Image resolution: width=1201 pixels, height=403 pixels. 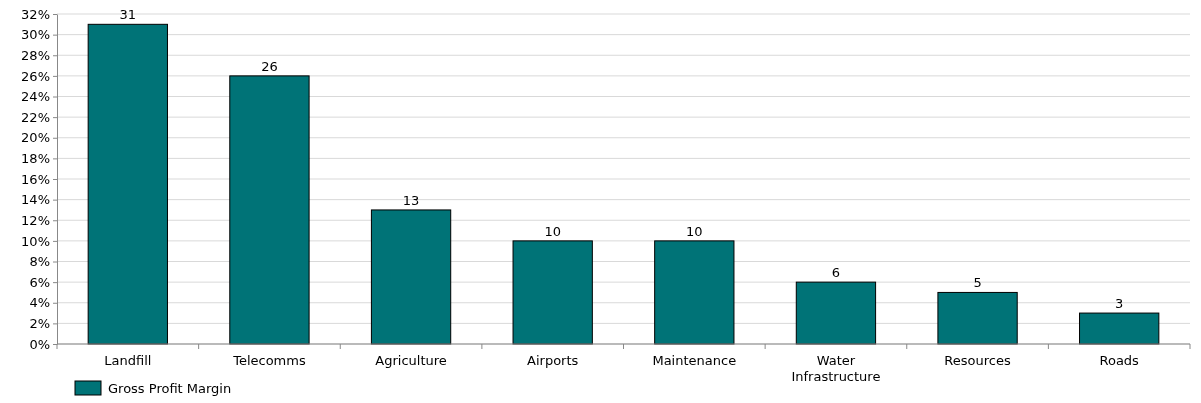 I want to click on x-tick-label: Water Infrastructure, so click(x=836, y=368).